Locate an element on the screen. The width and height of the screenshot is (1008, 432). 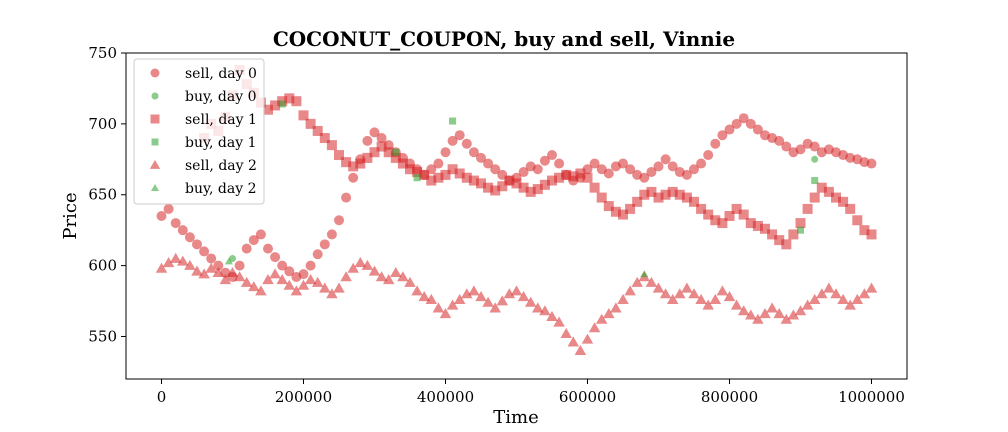
x-tick-label: 200000 is located at coordinates (303, 397).